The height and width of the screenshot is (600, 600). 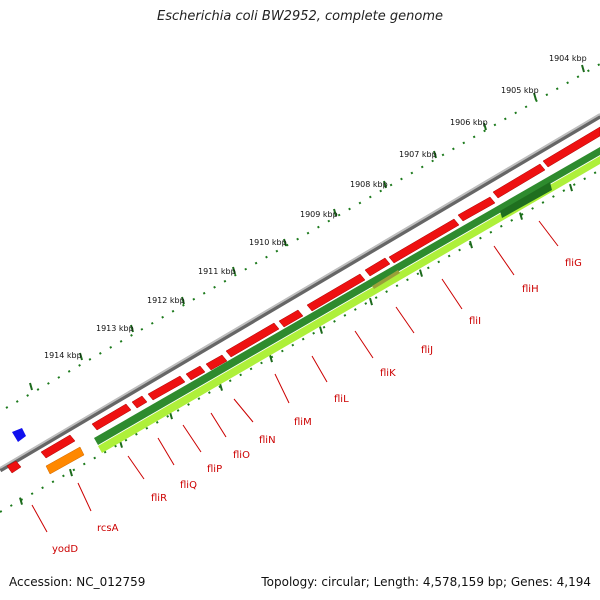 I want to click on kbp-label: 1909 kbp, so click(x=319, y=214).